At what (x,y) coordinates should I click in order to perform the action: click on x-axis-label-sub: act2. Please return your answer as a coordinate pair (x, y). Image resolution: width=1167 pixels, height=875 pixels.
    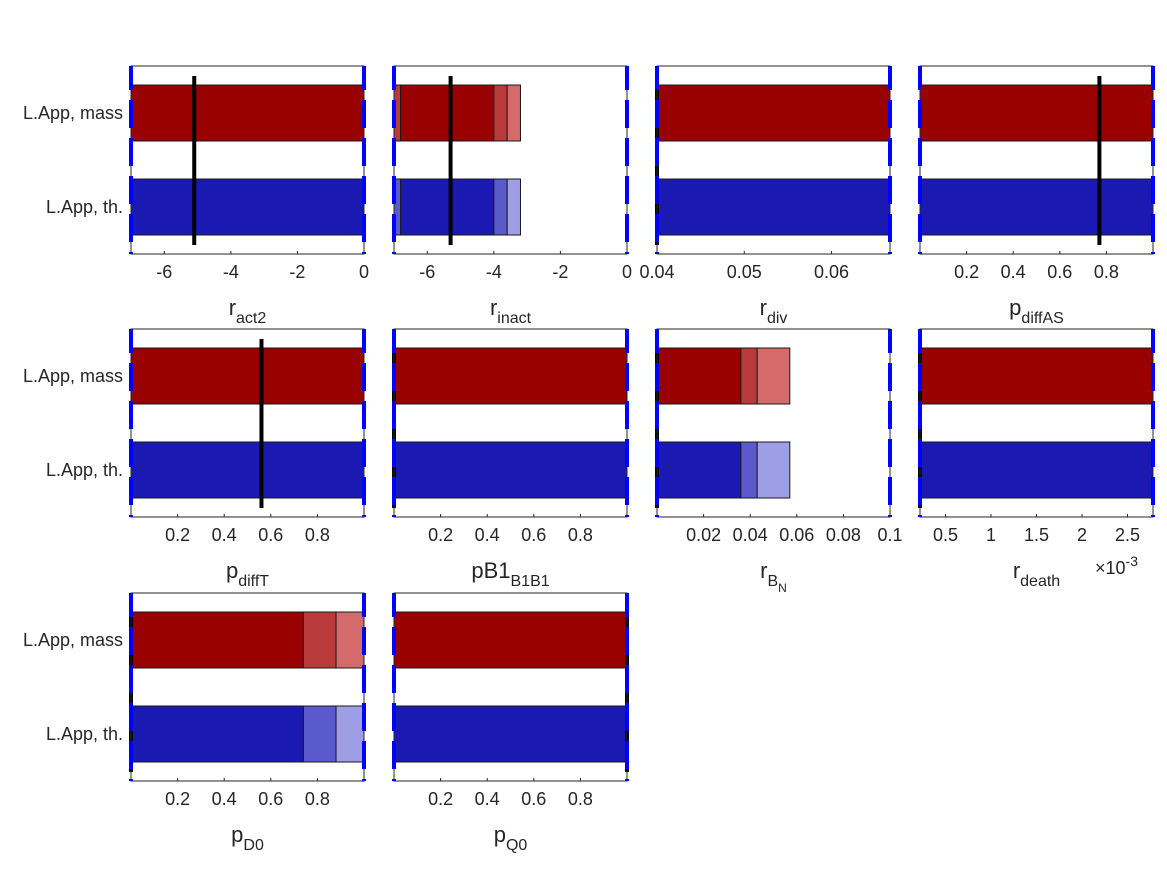
    Looking at the image, I should click on (251, 318).